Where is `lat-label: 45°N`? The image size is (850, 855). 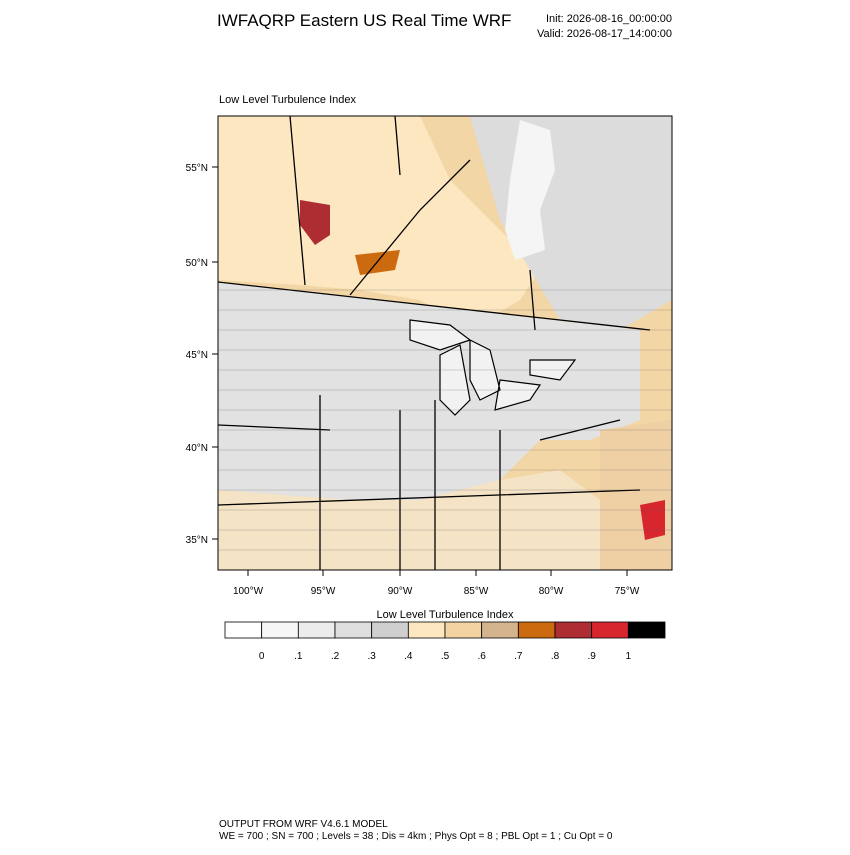 lat-label: 45°N is located at coordinates (197, 355).